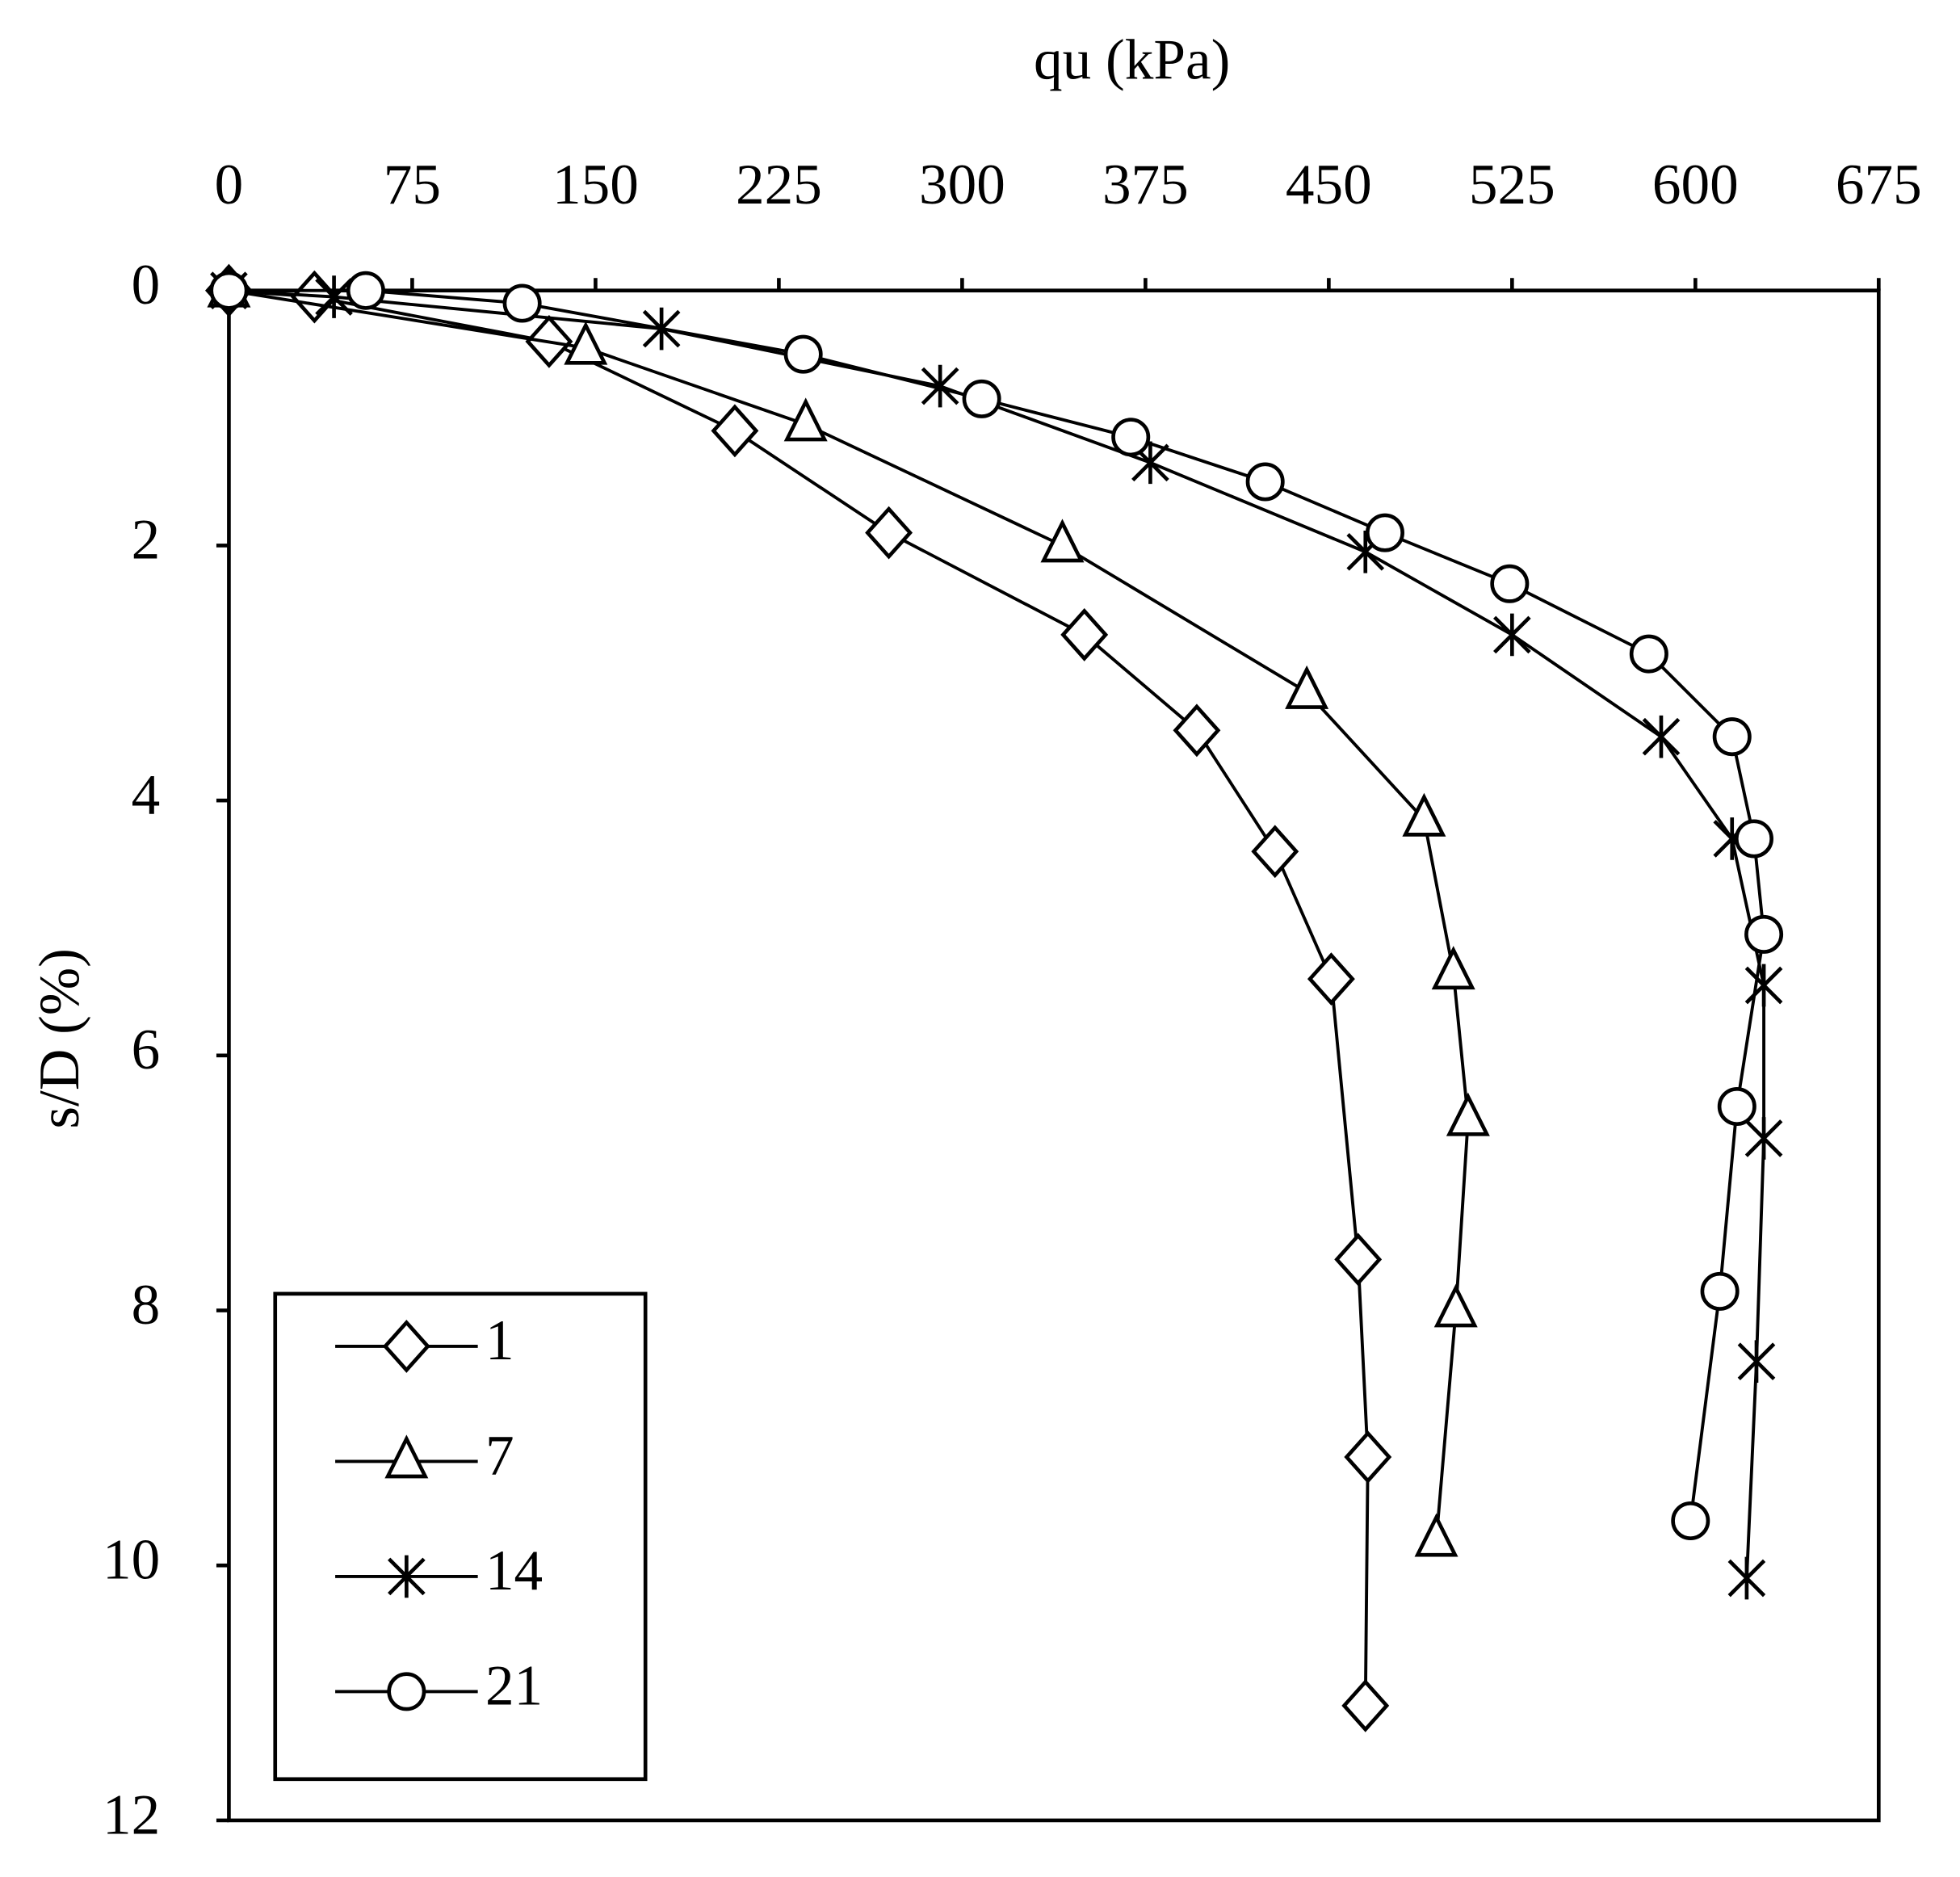  Describe the element at coordinates (229, 184) in the screenshot. I see `x-tick-label: 0` at that location.